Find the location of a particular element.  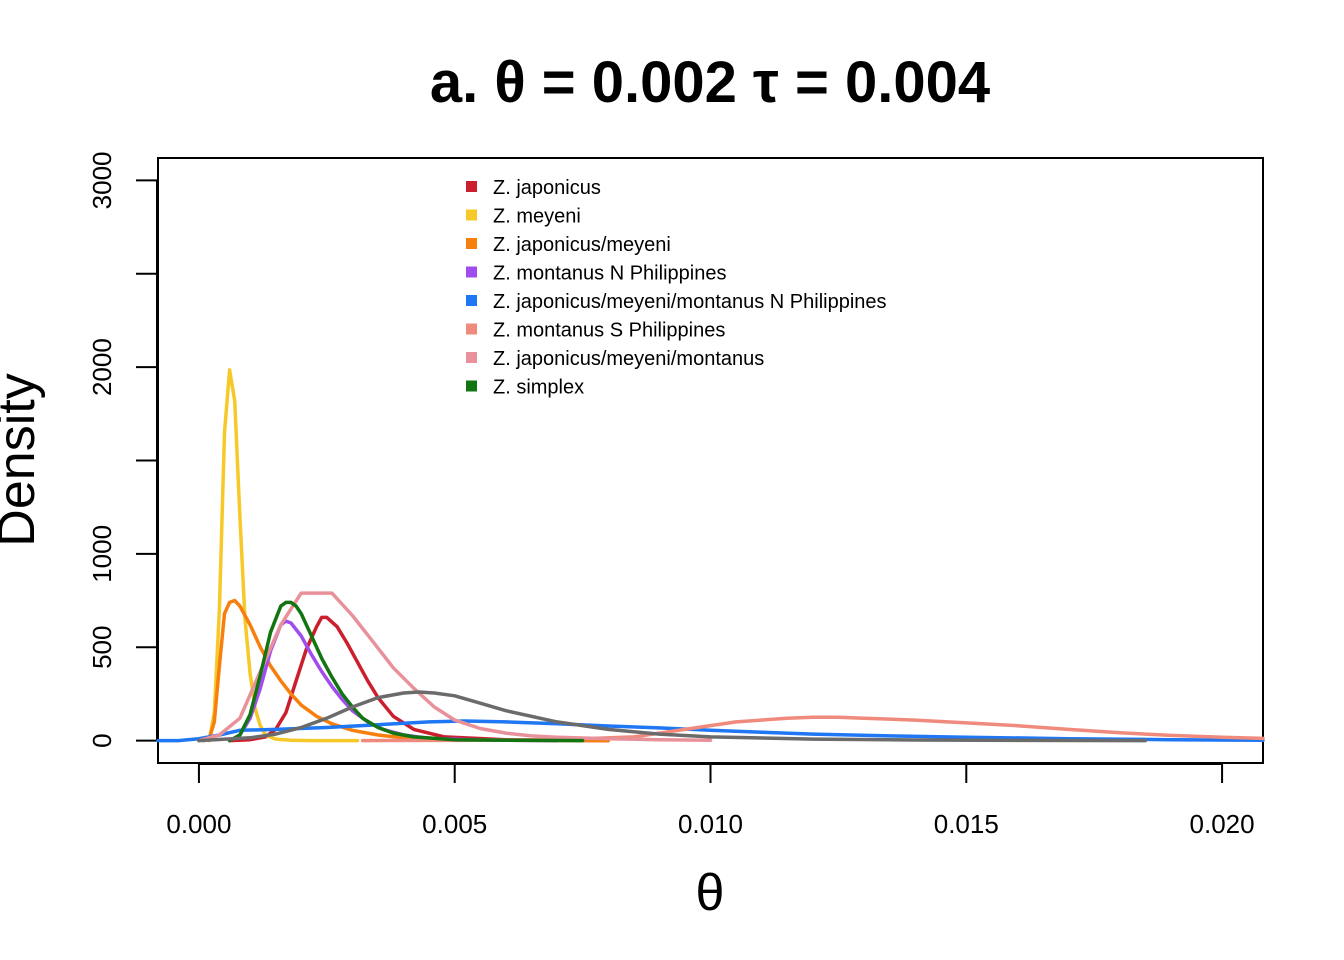

y-tick-label: 3000 is located at coordinates (102, 180).